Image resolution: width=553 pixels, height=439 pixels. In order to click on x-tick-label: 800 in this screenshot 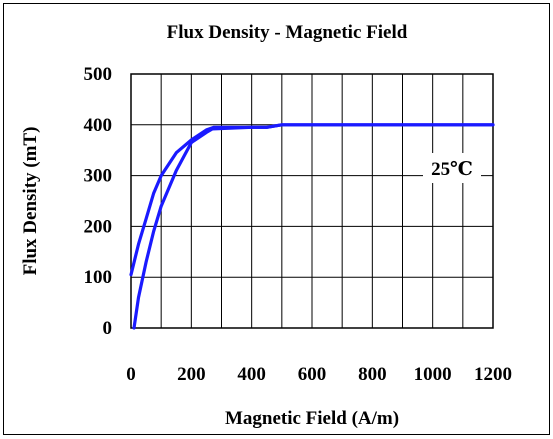, I will do `click(372, 374)`.